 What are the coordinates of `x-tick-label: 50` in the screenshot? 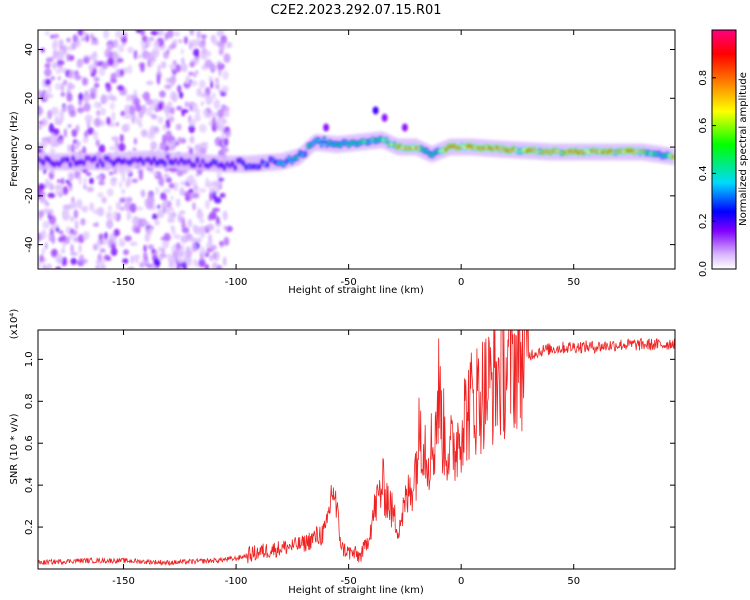 It's located at (573, 581).